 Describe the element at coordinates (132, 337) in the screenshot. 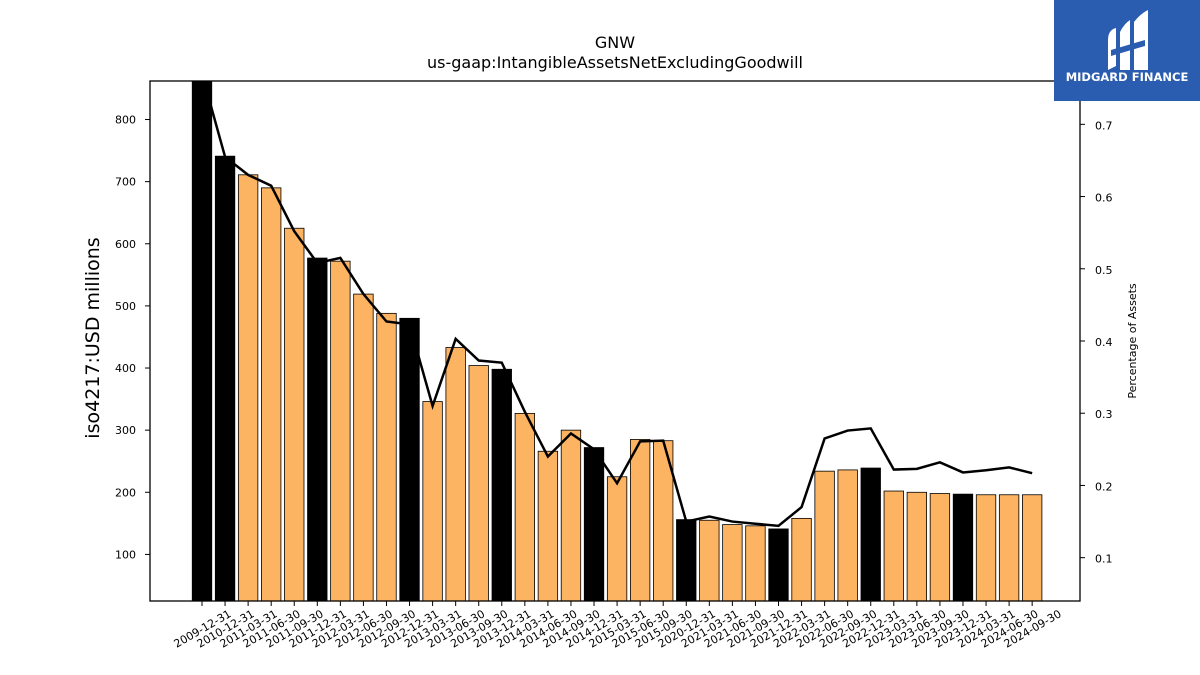

I see `y-axis: 100 200 300 400 500 600 700 800` at that location.